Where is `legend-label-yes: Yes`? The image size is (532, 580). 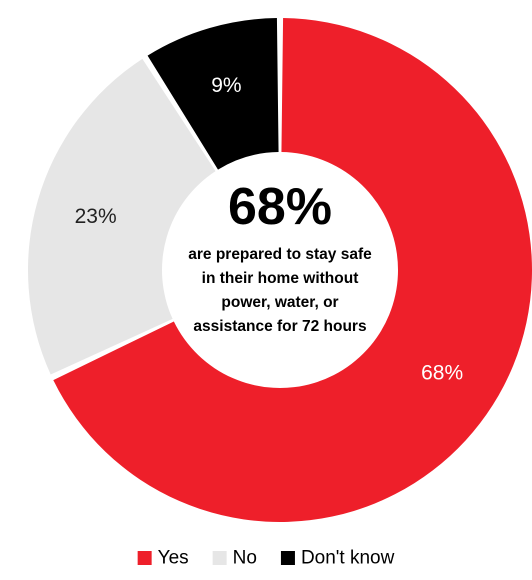
legend-label-yes: Yes is located at coordinates (173, 558).